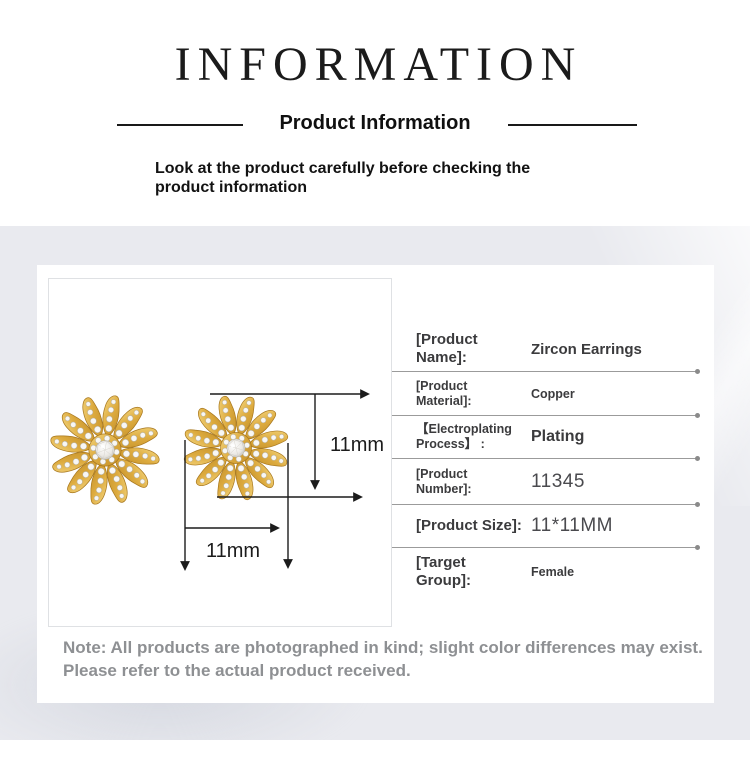  I want to click on dimension-lines, so click(275, 480).